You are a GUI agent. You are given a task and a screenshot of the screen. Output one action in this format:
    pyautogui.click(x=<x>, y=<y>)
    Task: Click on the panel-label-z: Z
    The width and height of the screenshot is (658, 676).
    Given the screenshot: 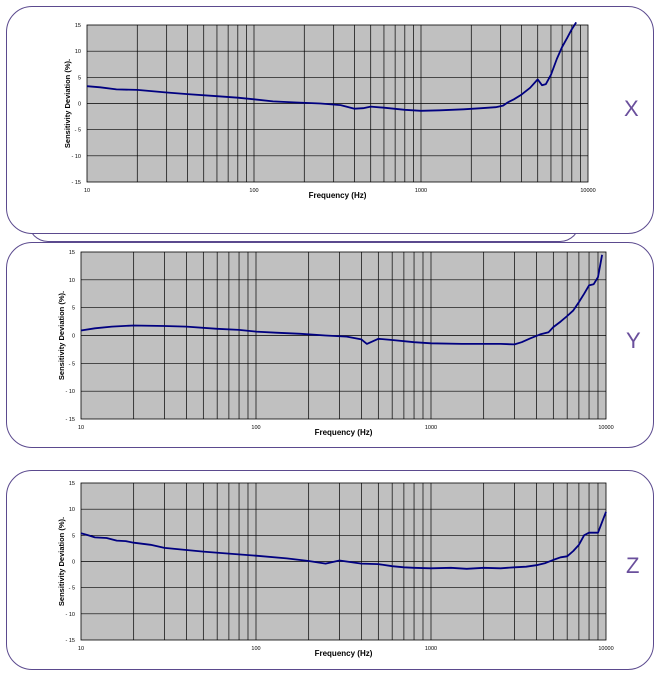 What is the action you would take?
    pyautogui.click(x=633, y=565)
    